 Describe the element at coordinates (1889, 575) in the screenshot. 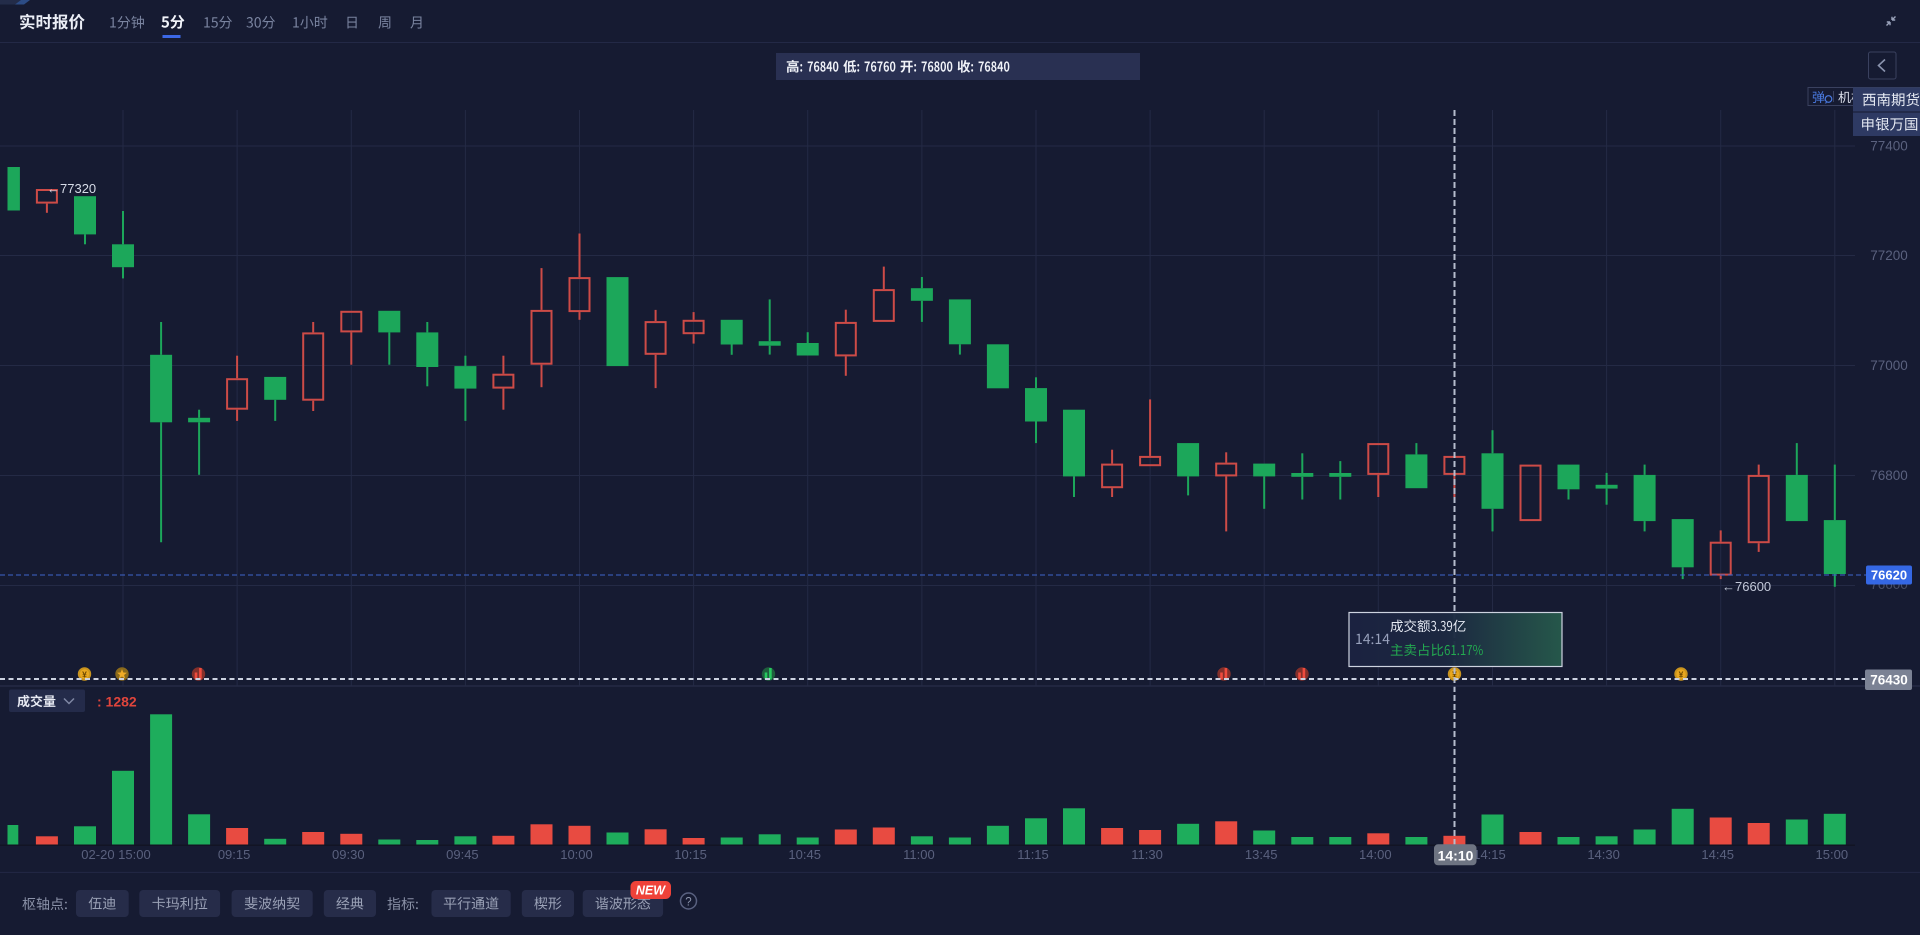

I see `svg-text: 76620` at that location.